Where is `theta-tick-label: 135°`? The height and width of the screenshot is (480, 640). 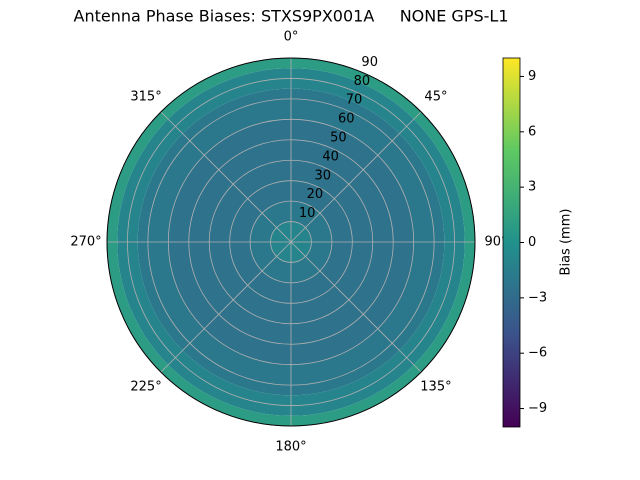 theta-tick-label: 135° is located at coordinates (435, 386).